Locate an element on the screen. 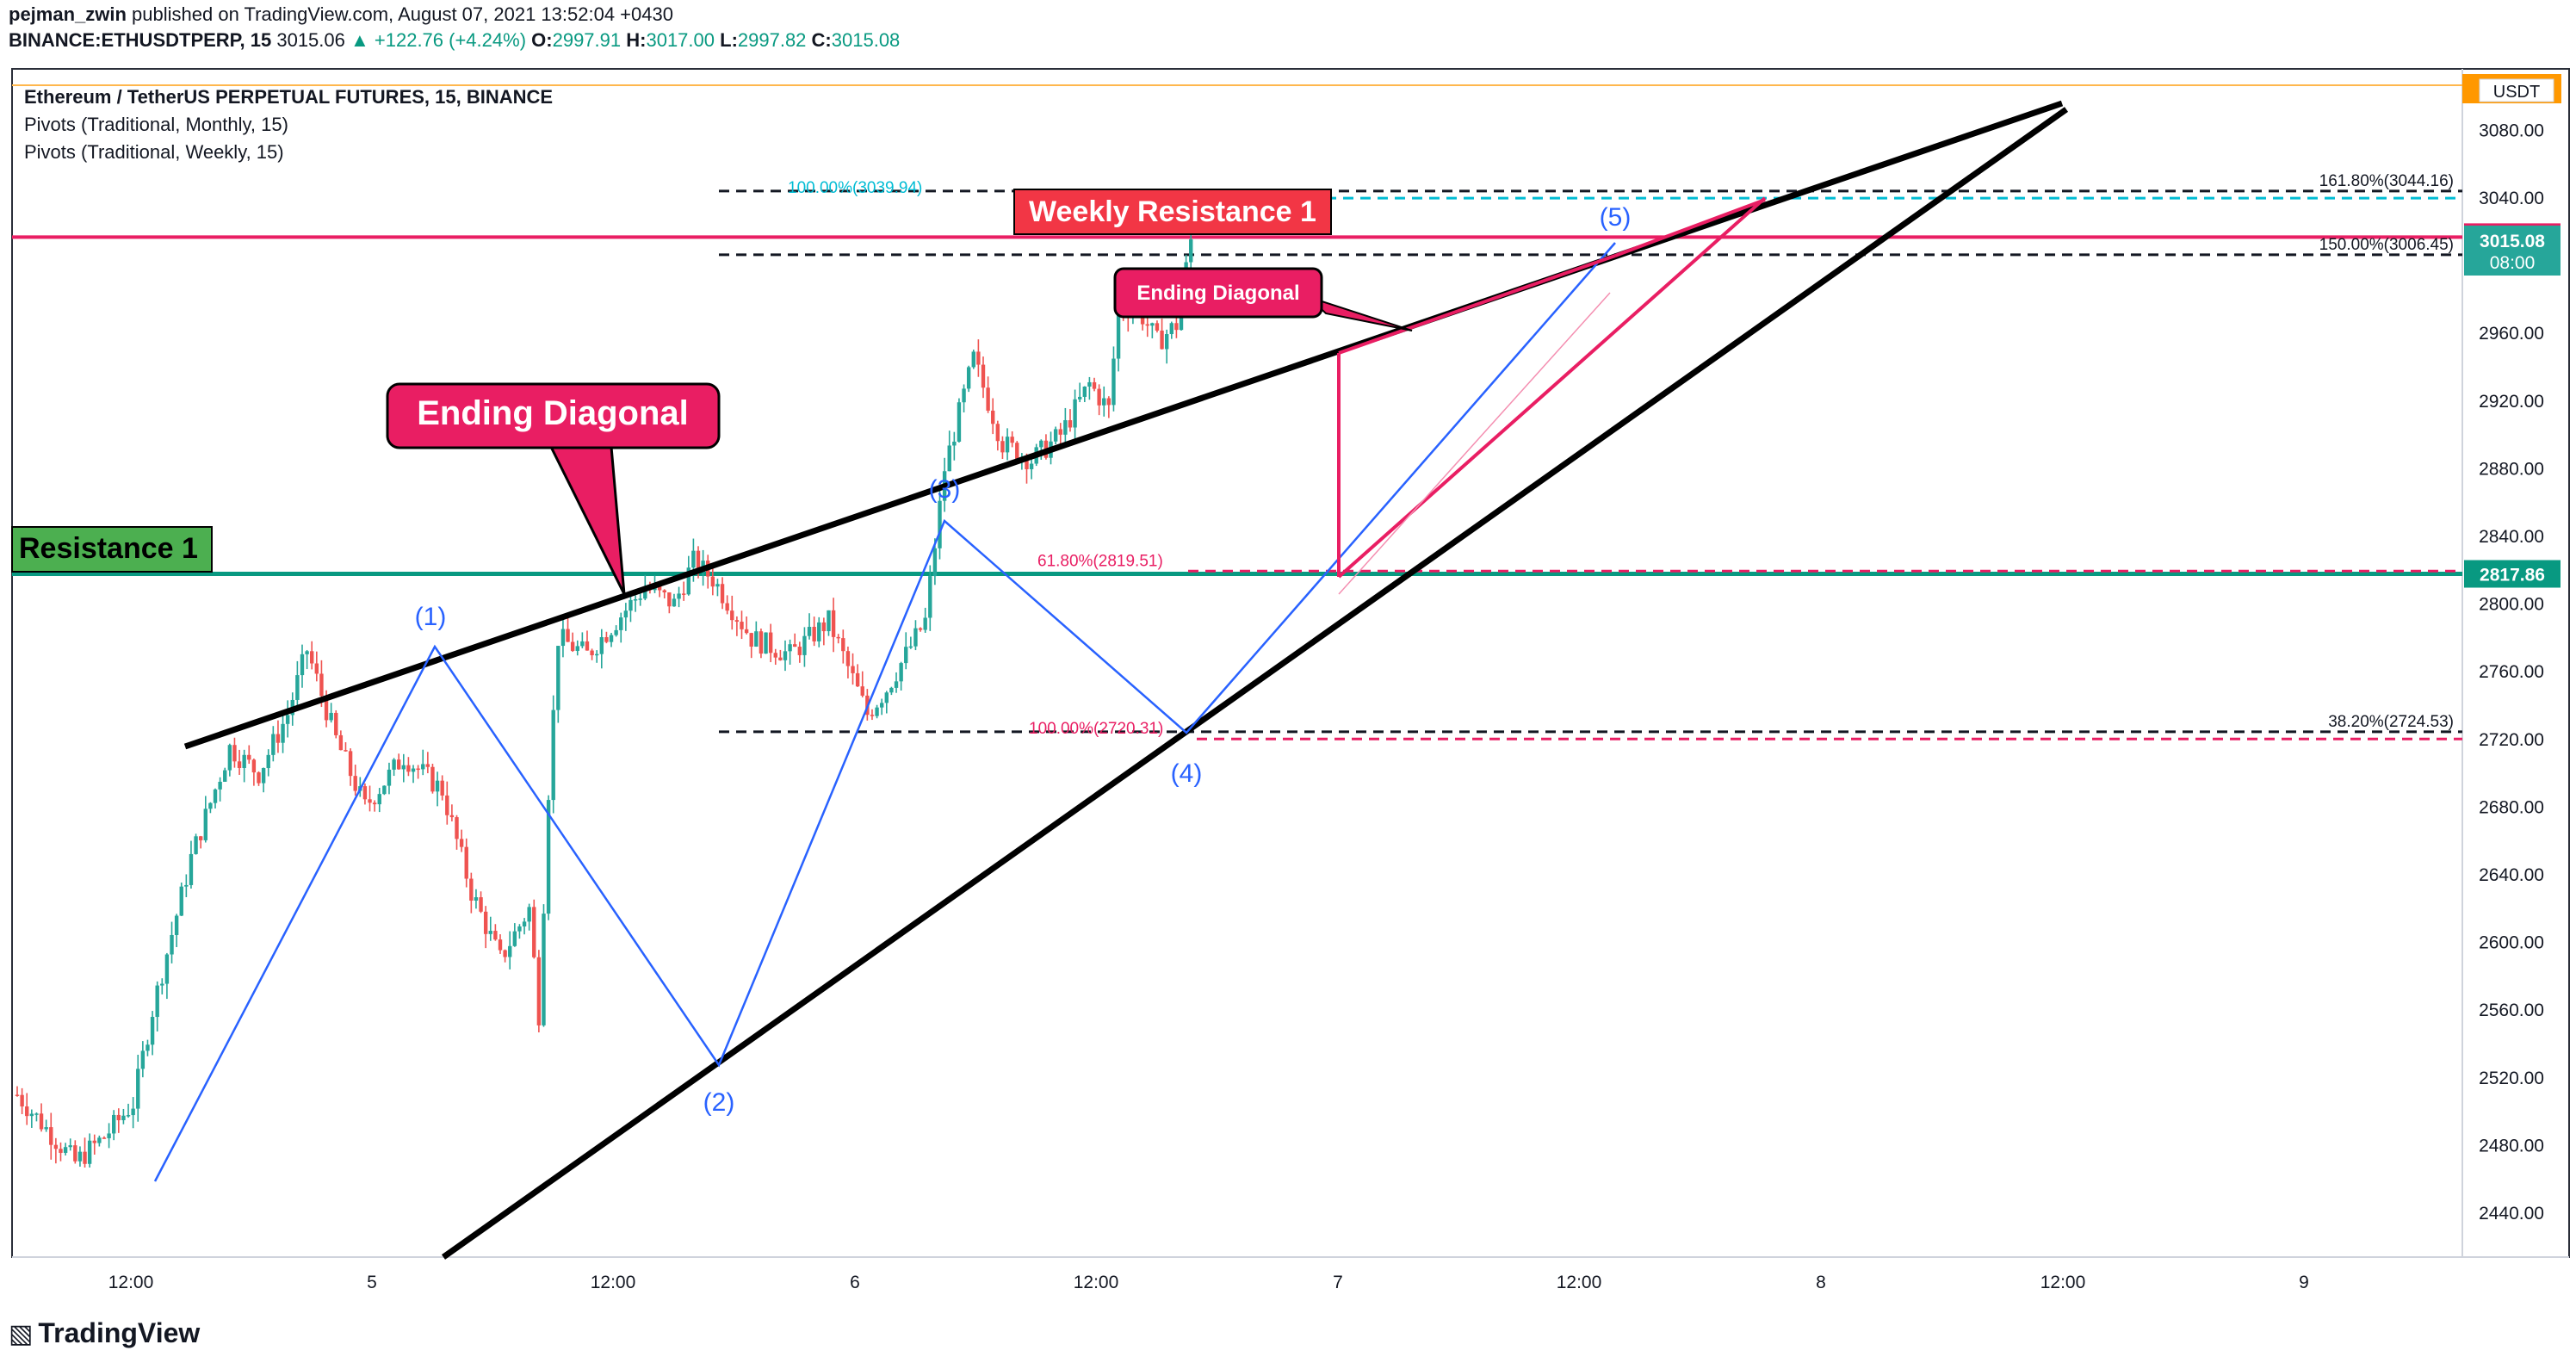 The height and width of the screenshot is (1363, 2576). price-change: ▲ +122.76 (+4.24%) is located at coordinates (439, 40).